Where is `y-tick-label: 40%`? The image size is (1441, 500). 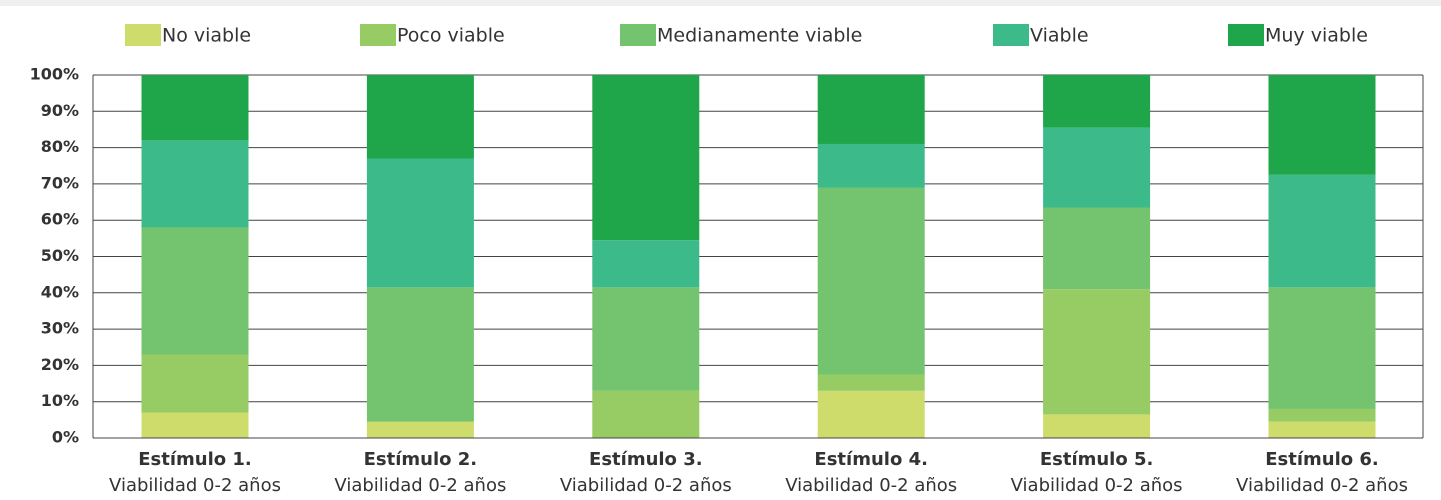 y-tick-label: 40% is located at coordinates (60, 291).